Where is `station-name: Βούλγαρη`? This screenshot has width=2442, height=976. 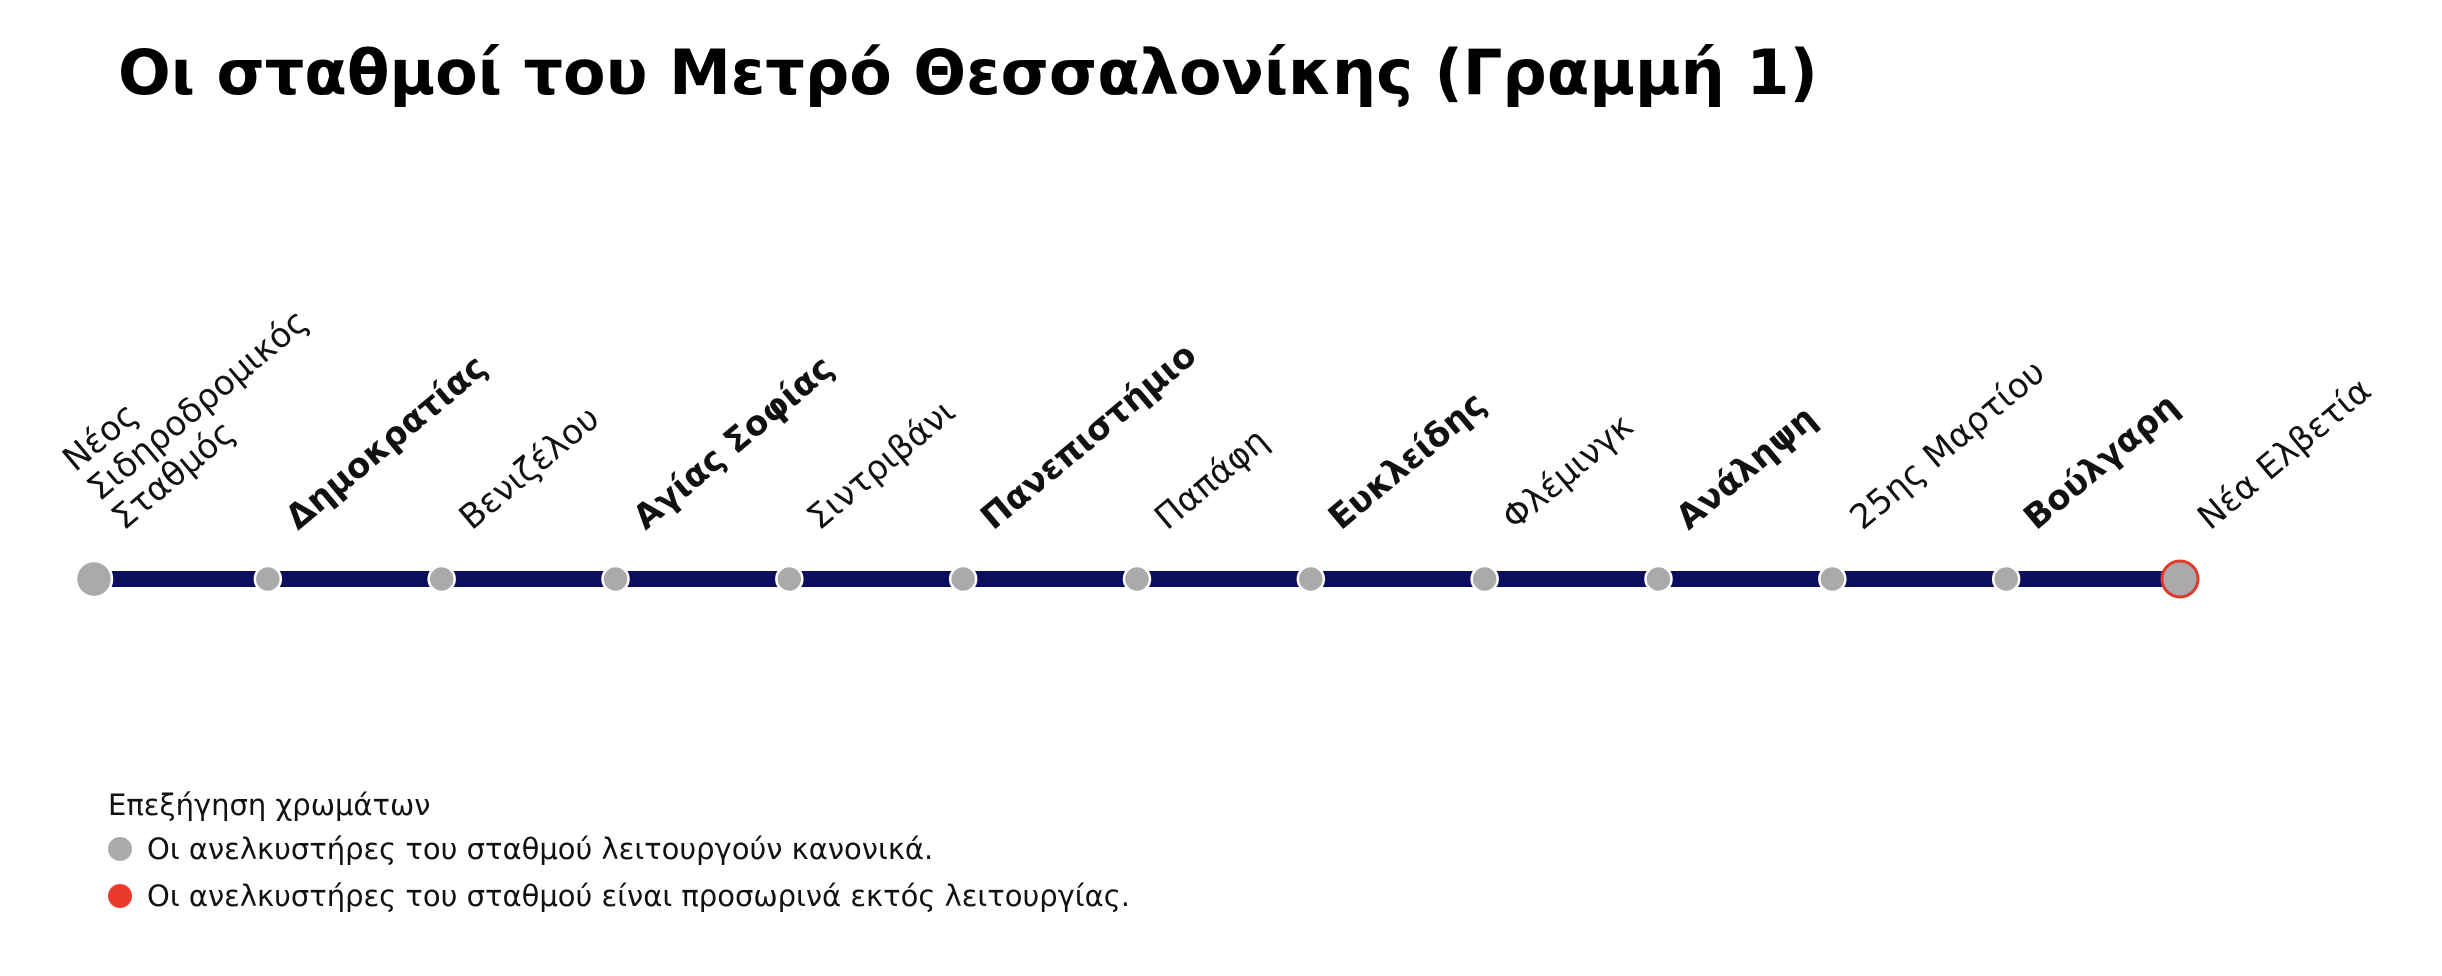
station-name: Βούλγαρη is located at coordinates (2101, 462).